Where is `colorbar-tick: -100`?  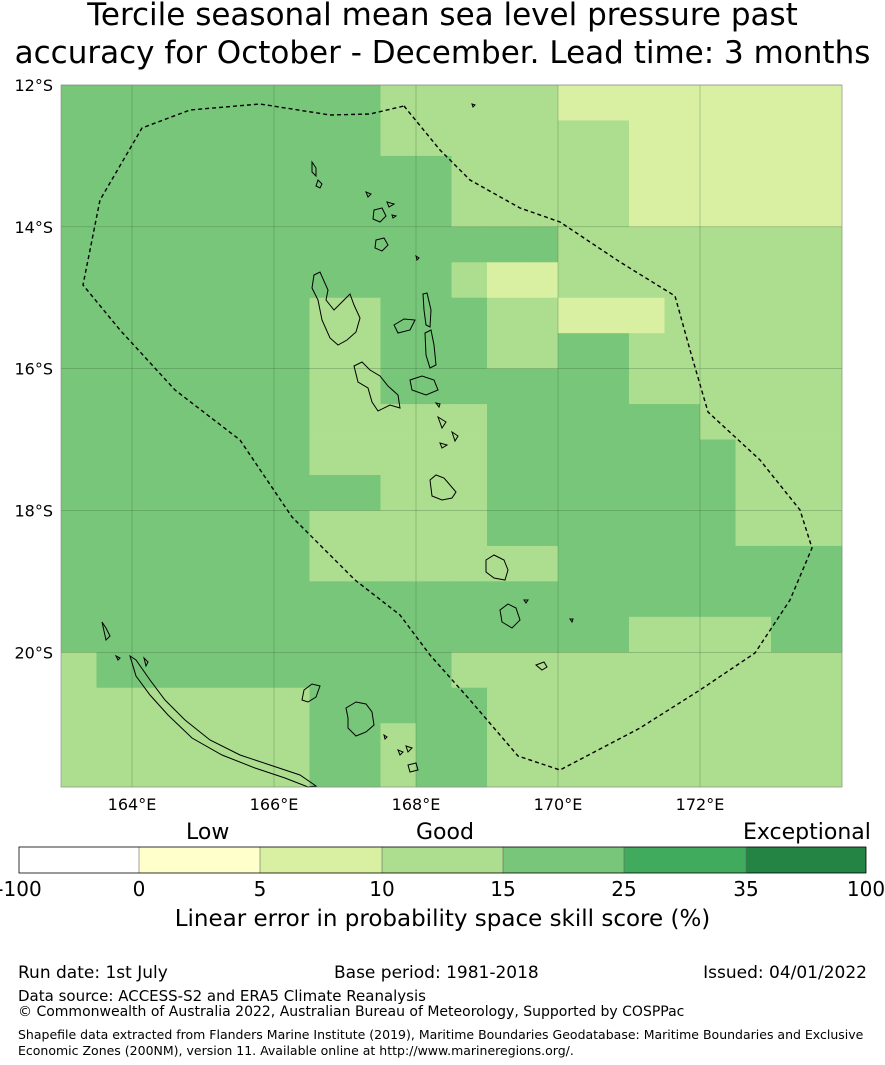
colorbar-tick: -100 is located at coordinates (21, 889).